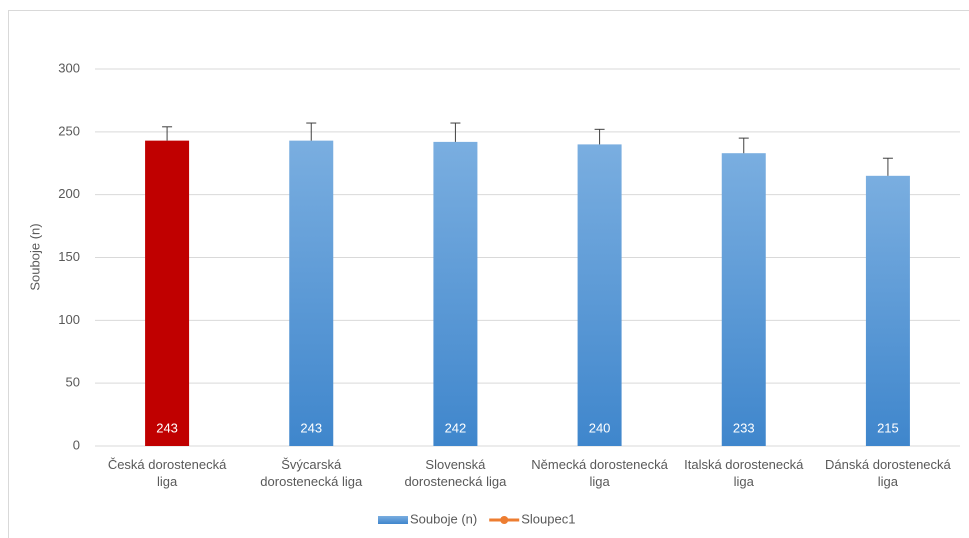 The width and height of the screenshot is (969, 538). Describe the element at coordinates (548, 518) in the screenshot. I see `legend-label: Sloupec1` at that location.